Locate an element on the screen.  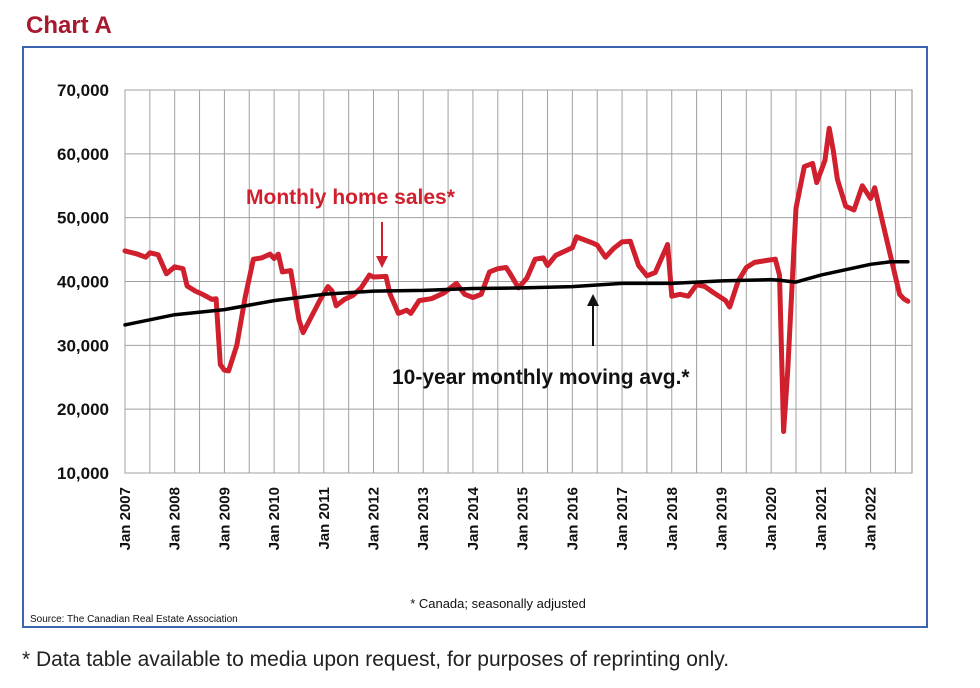
annotation-sales-label: Monthly home sales* is located at coordinates (351, 197).